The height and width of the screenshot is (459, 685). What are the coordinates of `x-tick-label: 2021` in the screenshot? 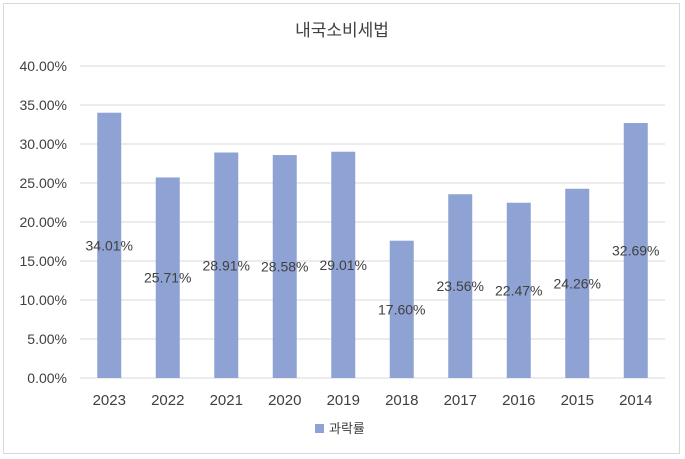 It's located at (226, 400).